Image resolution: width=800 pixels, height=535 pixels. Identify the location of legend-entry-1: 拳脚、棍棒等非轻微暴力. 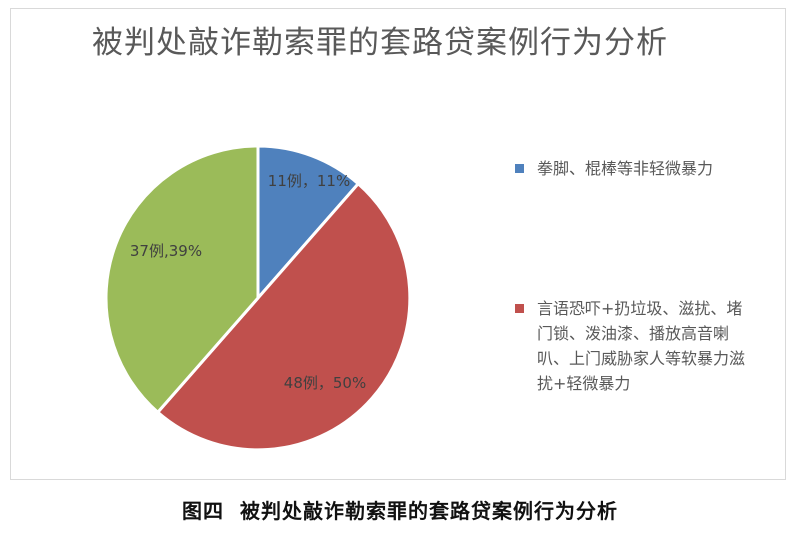
(635, 168).